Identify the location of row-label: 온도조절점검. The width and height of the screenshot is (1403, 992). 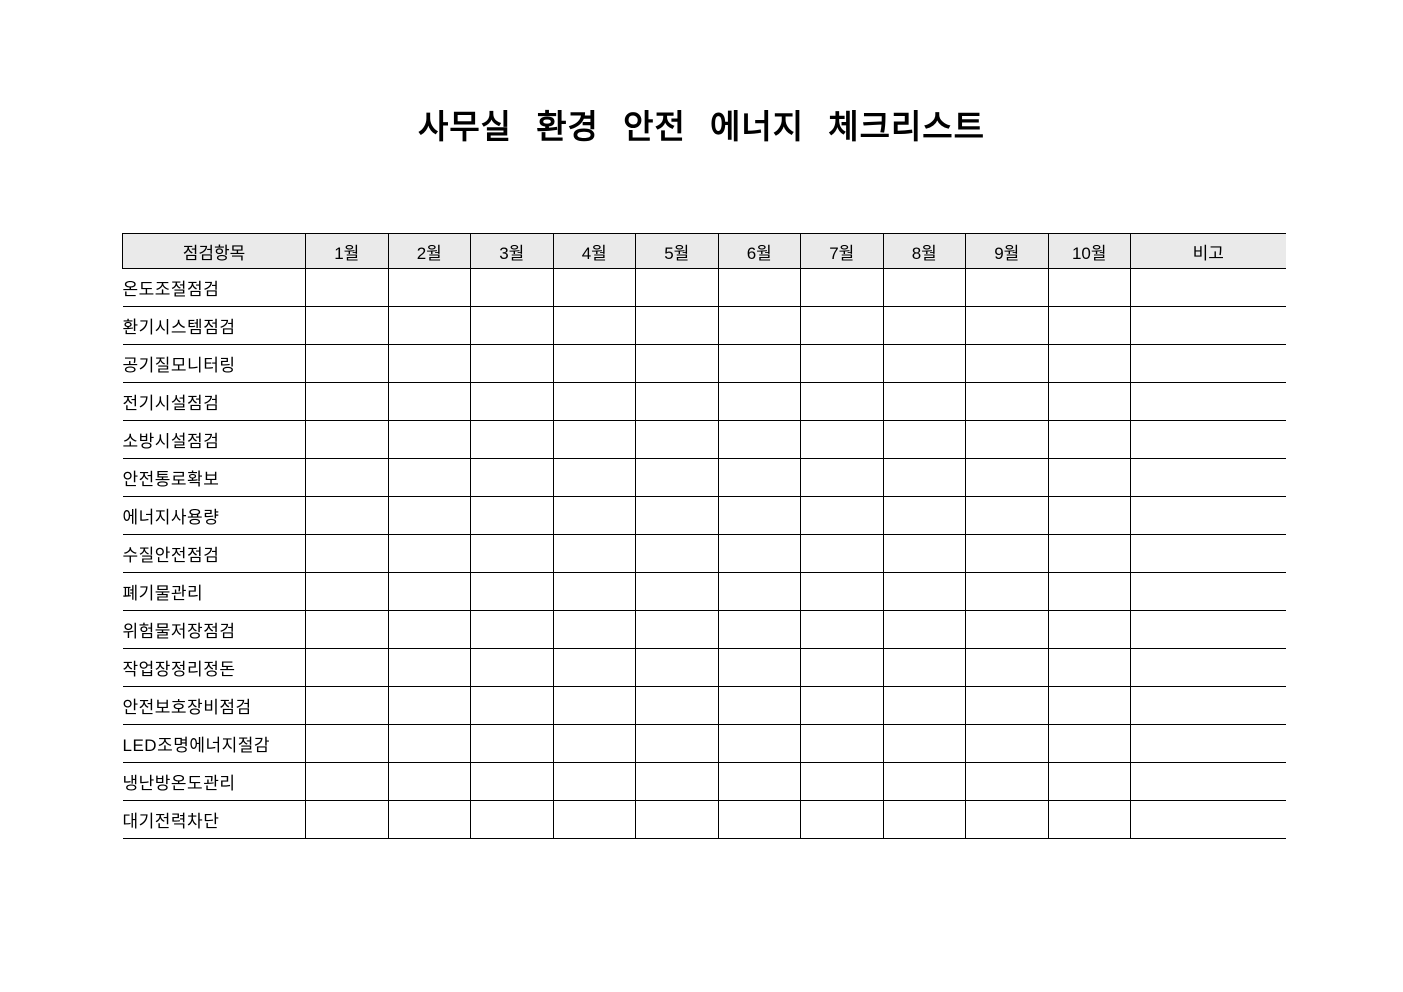
(214, 287).